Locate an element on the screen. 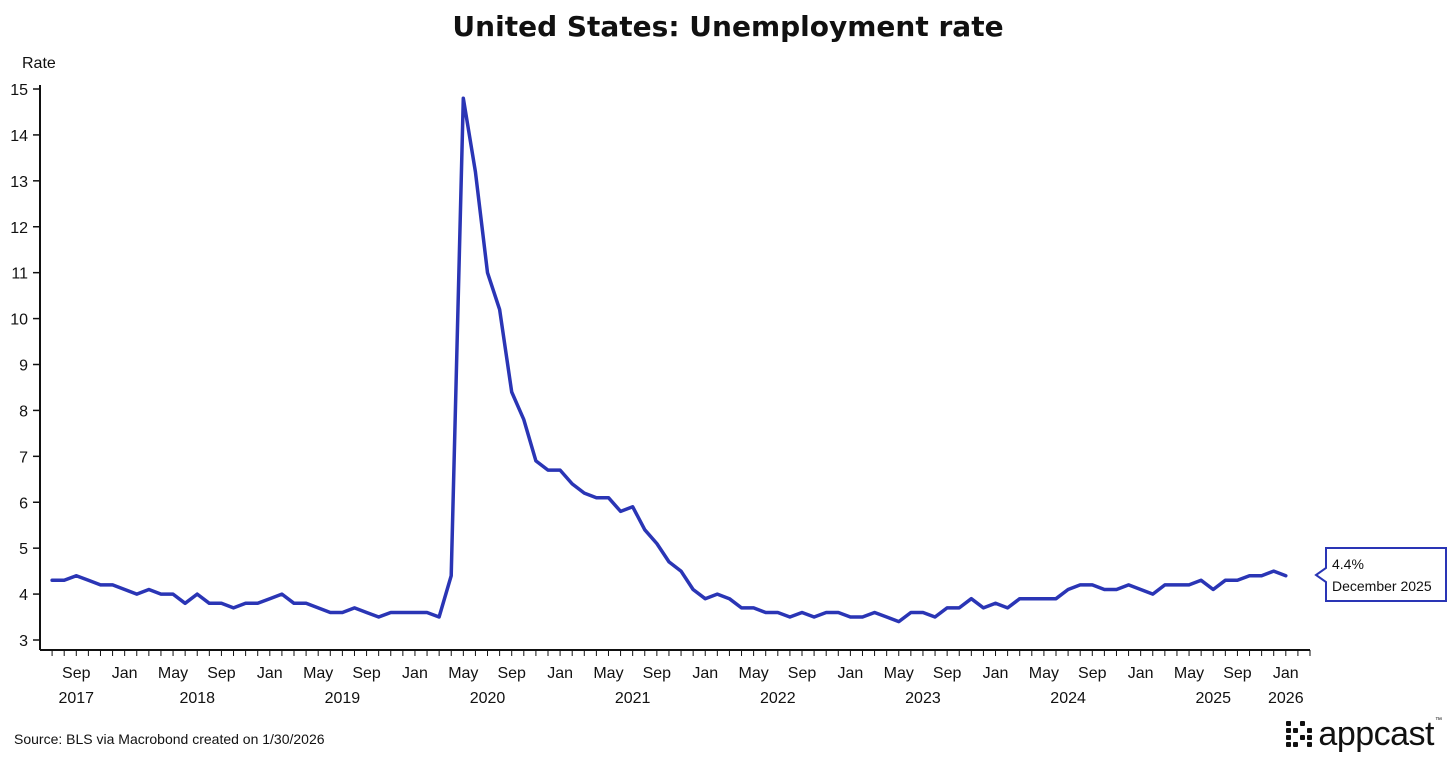  callout-box is located at coordinates (1380, 574).